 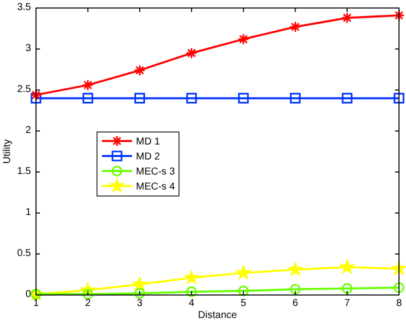 What do you see at coordinates (28, 130) in the screenshot?
I see `y-tick-label: 2` at bounding box center [28, 130].